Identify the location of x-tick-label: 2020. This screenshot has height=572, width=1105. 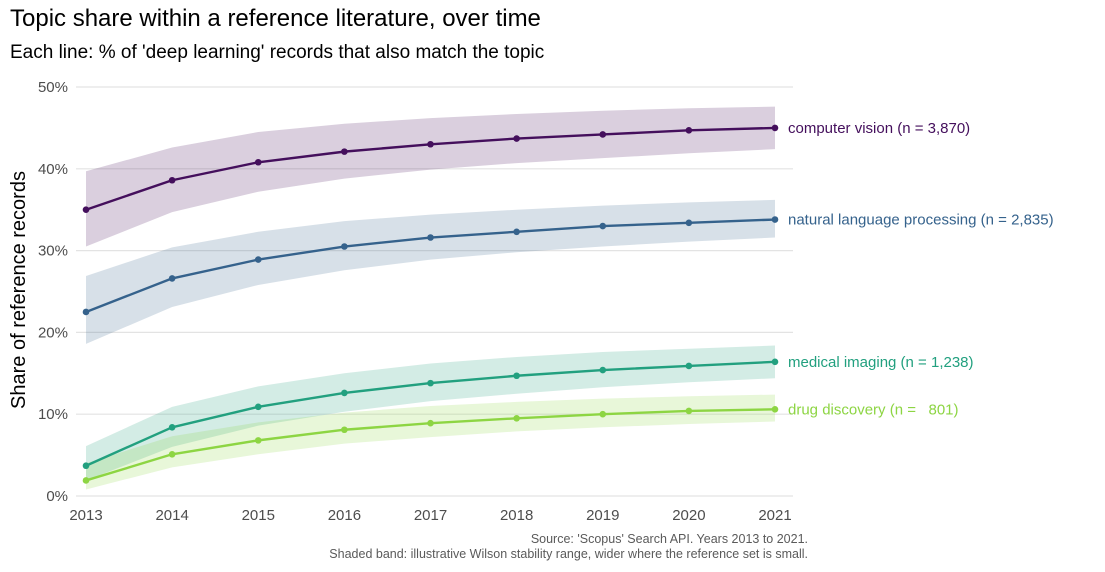
(688, 515).